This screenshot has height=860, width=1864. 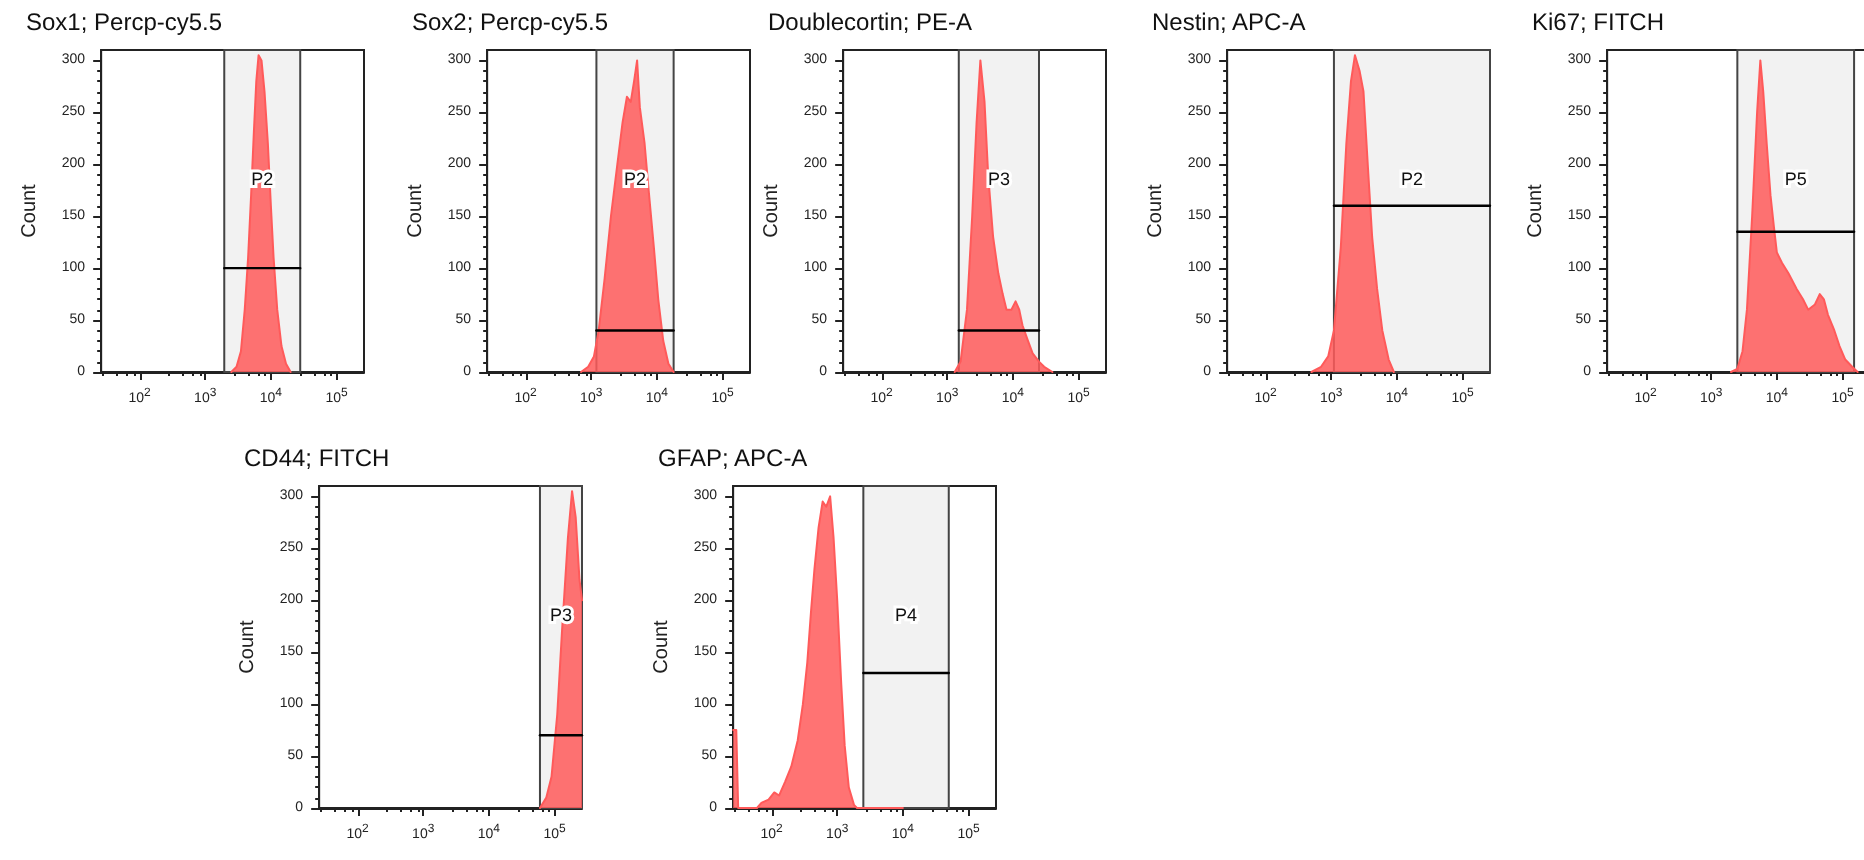 I want to click on chart-title: CD44; FITCH, so click(x=317, y=458).